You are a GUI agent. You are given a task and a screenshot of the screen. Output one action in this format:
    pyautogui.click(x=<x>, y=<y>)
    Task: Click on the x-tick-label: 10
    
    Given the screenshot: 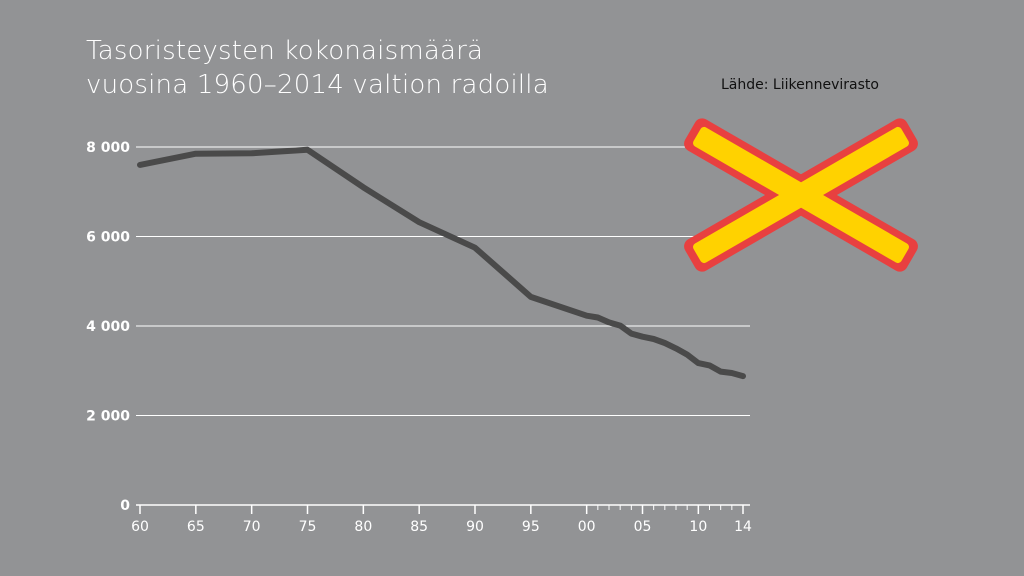 What is the action you would take?
    pyautogui.click(x=698, y=527)
    